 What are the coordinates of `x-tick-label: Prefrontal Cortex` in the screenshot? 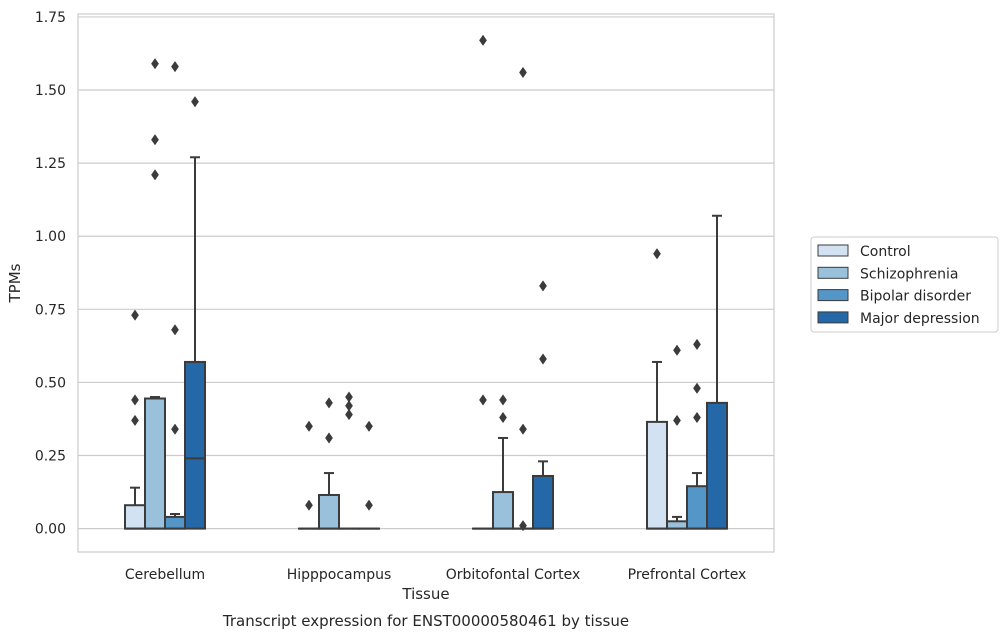 It's located at (687, 575).